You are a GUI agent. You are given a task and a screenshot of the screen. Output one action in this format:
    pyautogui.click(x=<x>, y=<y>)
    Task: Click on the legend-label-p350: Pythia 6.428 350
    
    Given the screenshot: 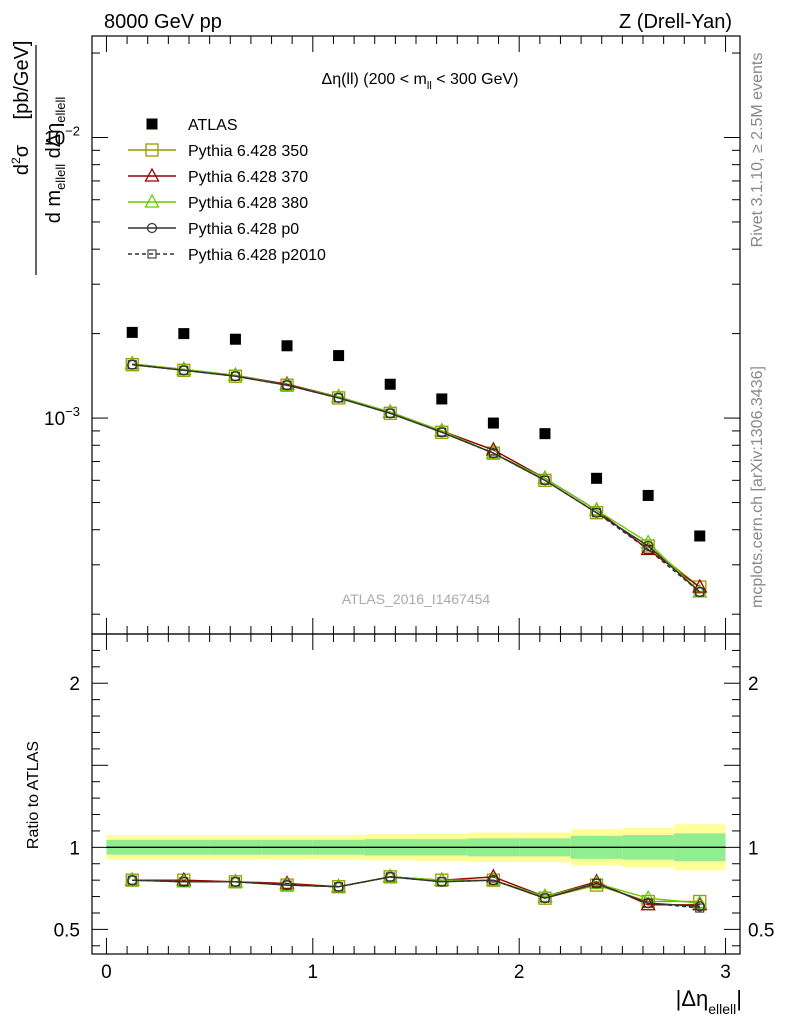 What is the action you would take?
    pyautogui.click(x=248, y=151)
    